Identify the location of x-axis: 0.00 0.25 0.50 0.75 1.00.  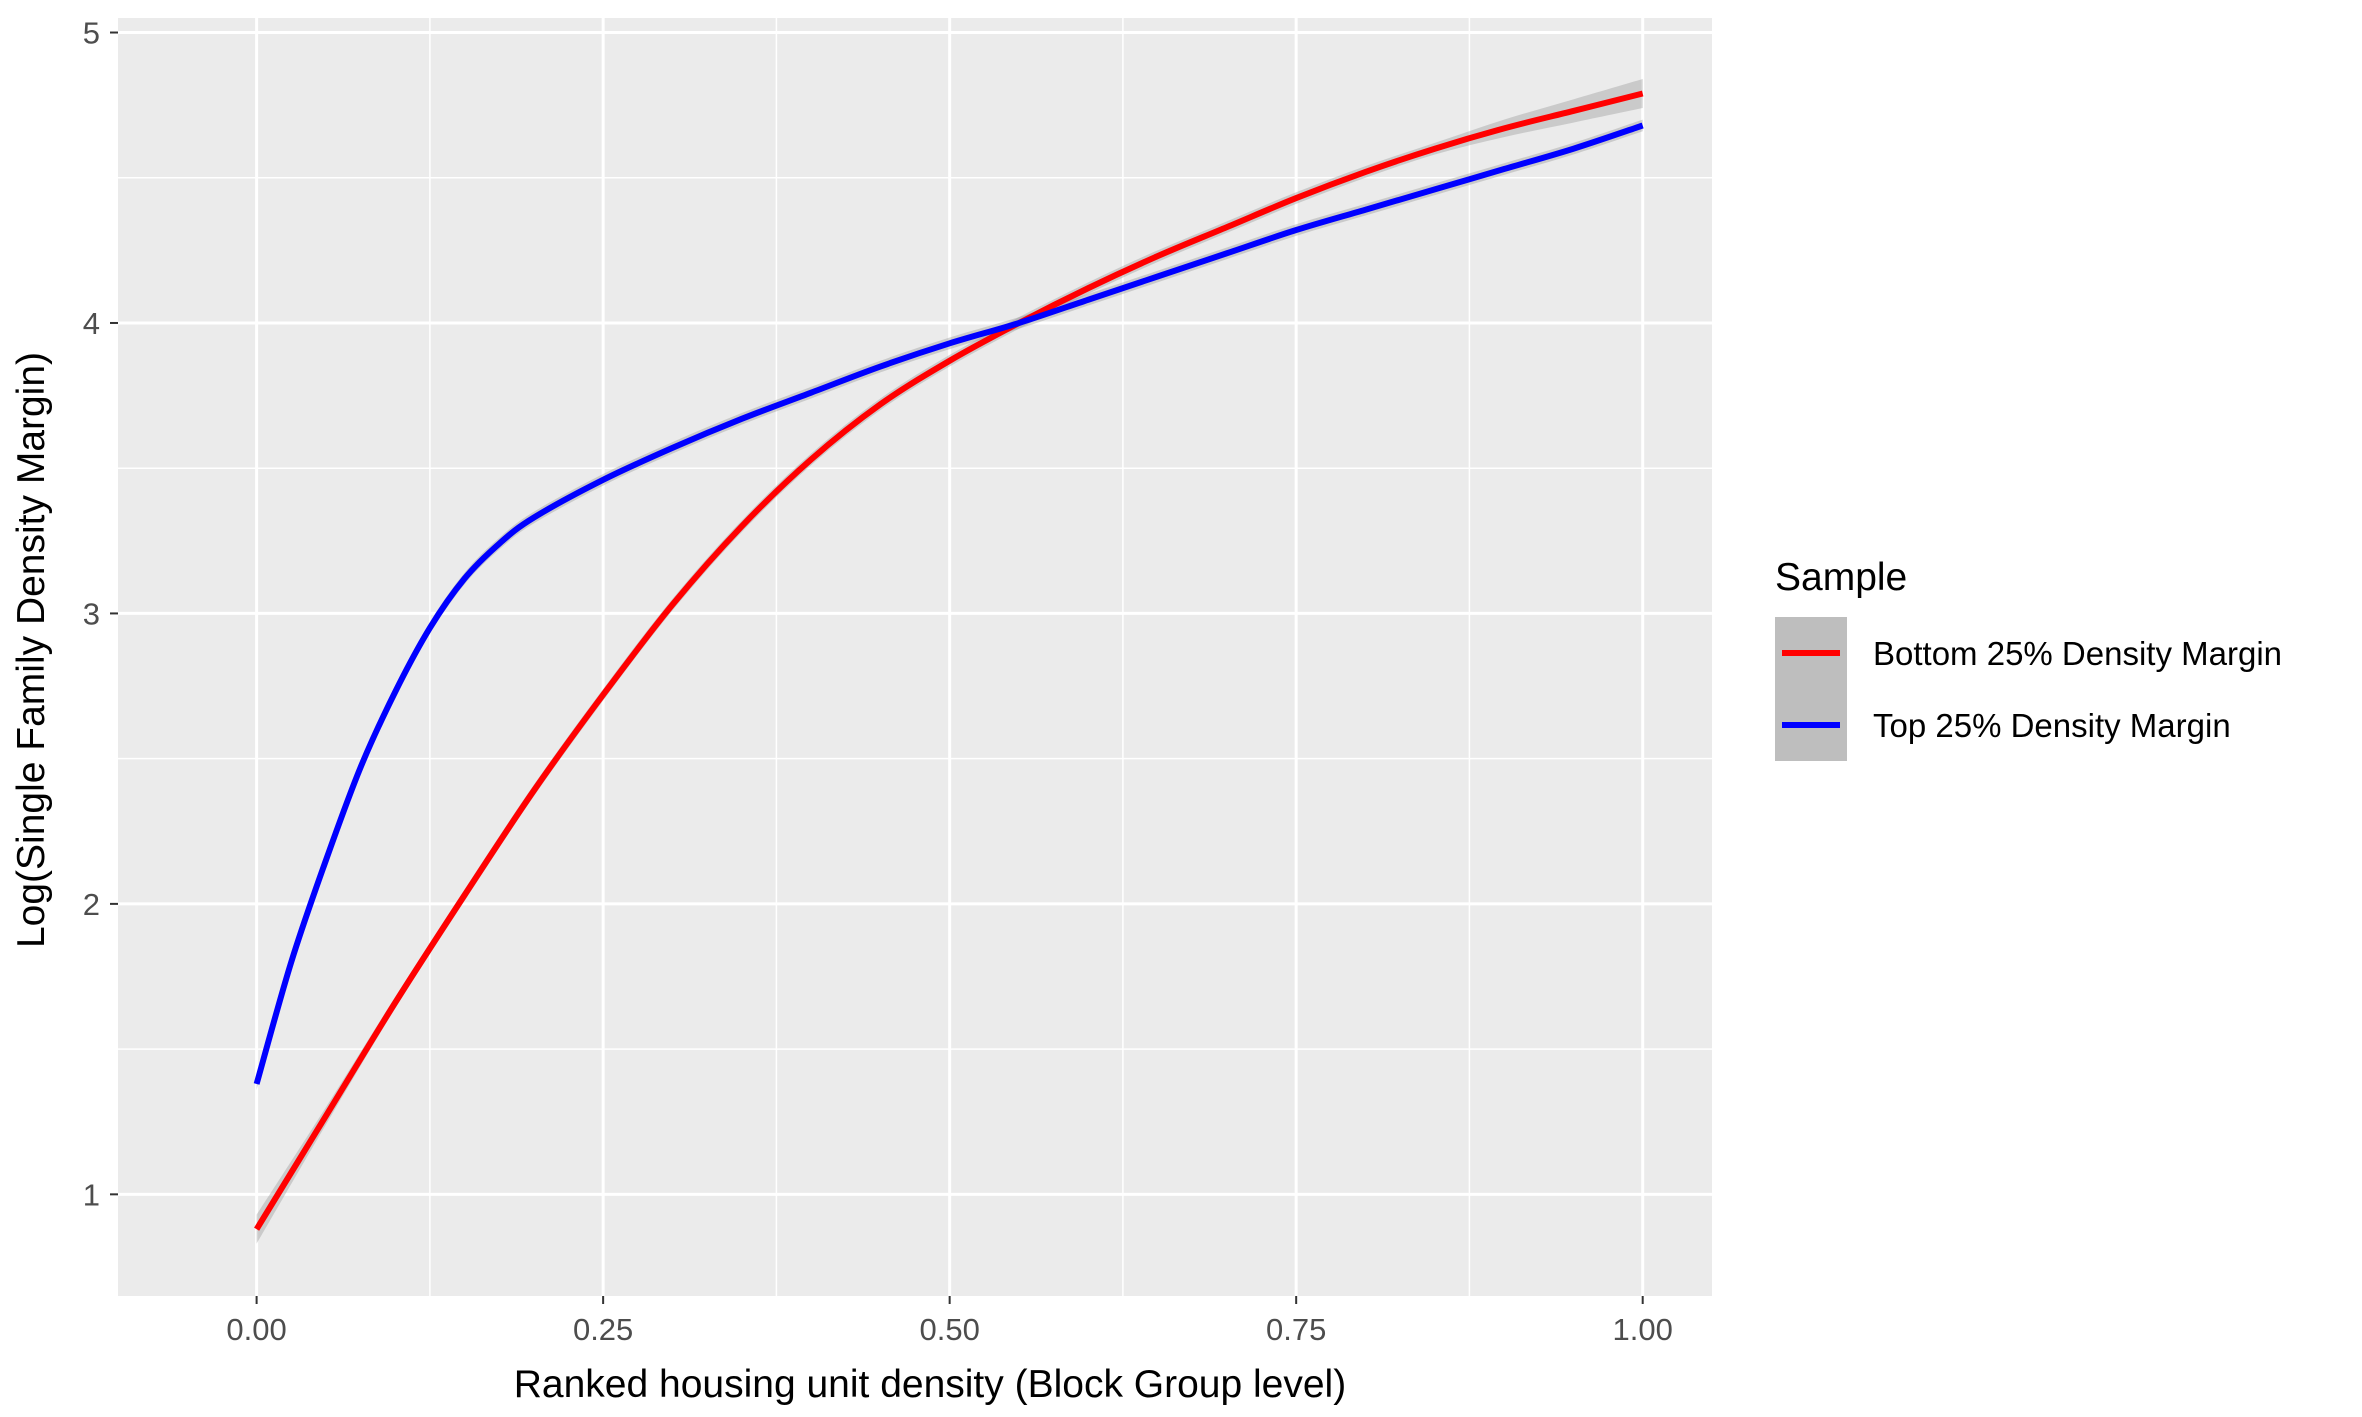
(949, 1321).